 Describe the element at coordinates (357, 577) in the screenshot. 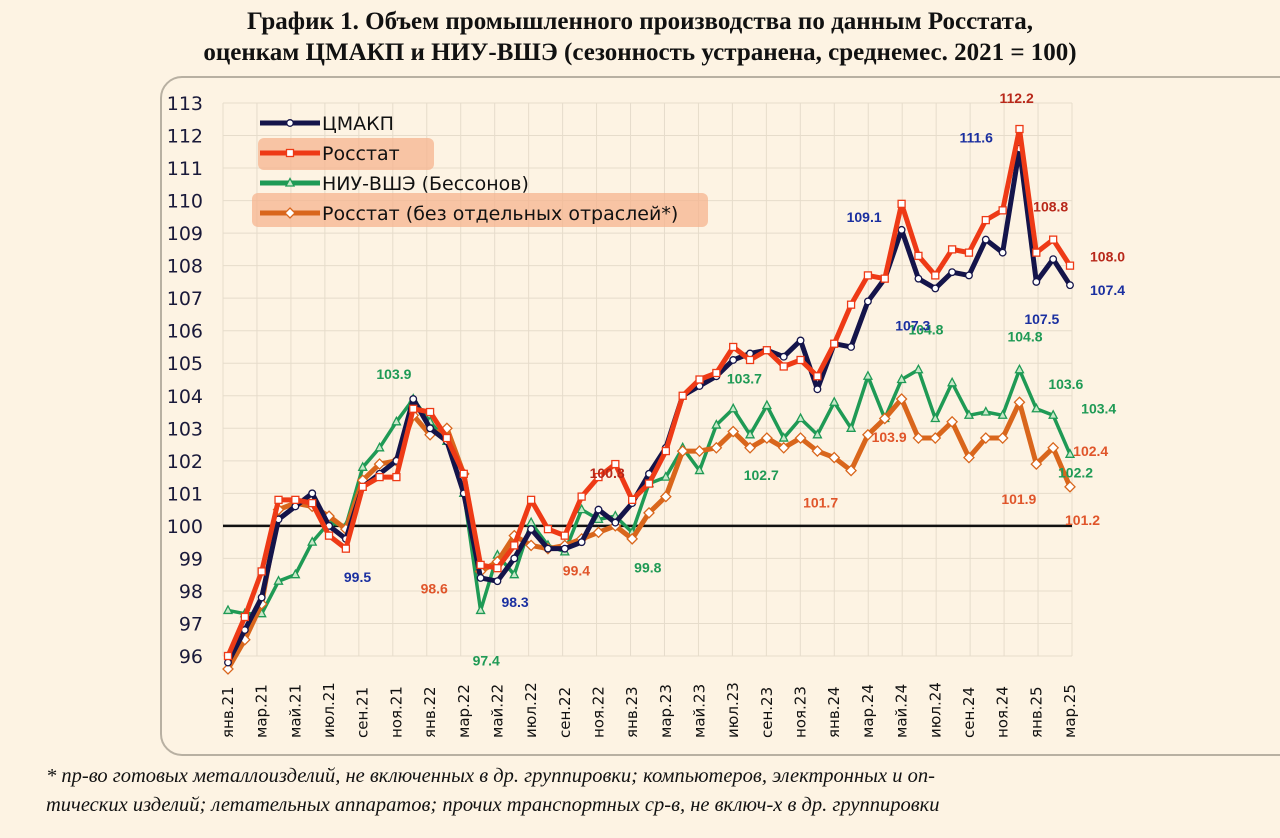

I see `data-label: 99.5` at that location.